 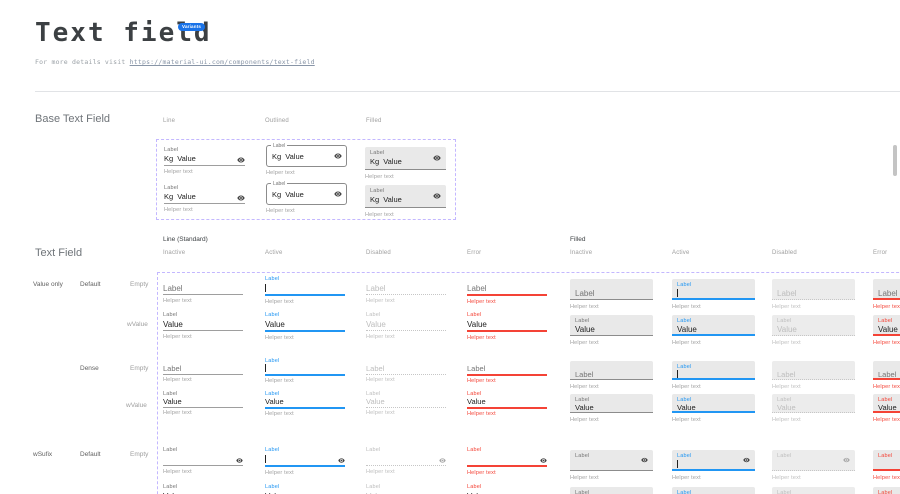 I want to click on filled-field-disabled-empty-sufix: Label Helper text, so click(x=813, y=463).